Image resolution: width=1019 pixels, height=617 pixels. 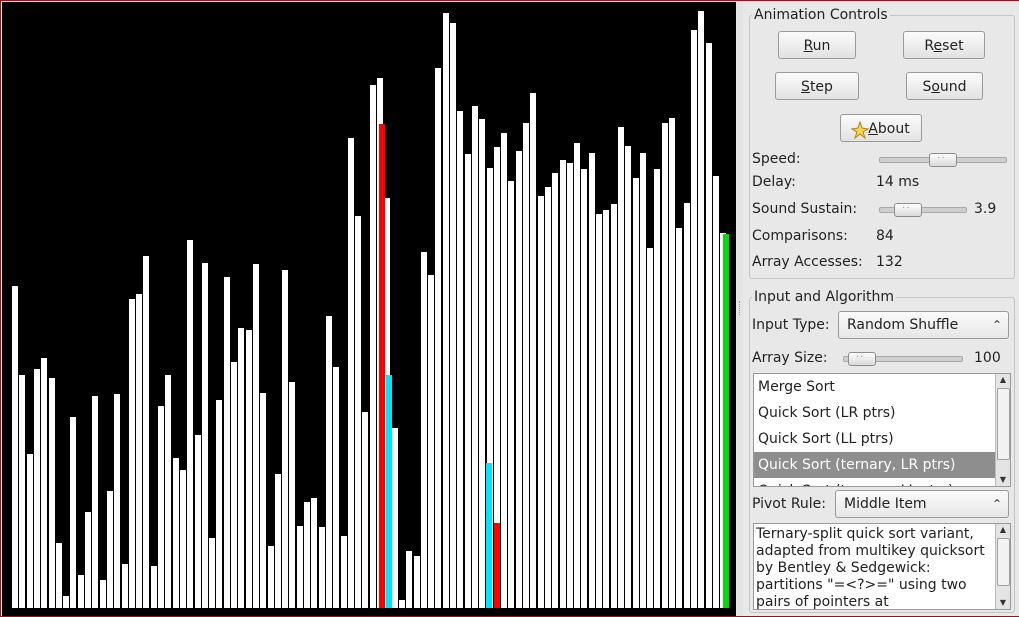 What do you see at coordinates (881, 128) in the screenshot?
I see `about-button: About` at bounding box center [881, 128].